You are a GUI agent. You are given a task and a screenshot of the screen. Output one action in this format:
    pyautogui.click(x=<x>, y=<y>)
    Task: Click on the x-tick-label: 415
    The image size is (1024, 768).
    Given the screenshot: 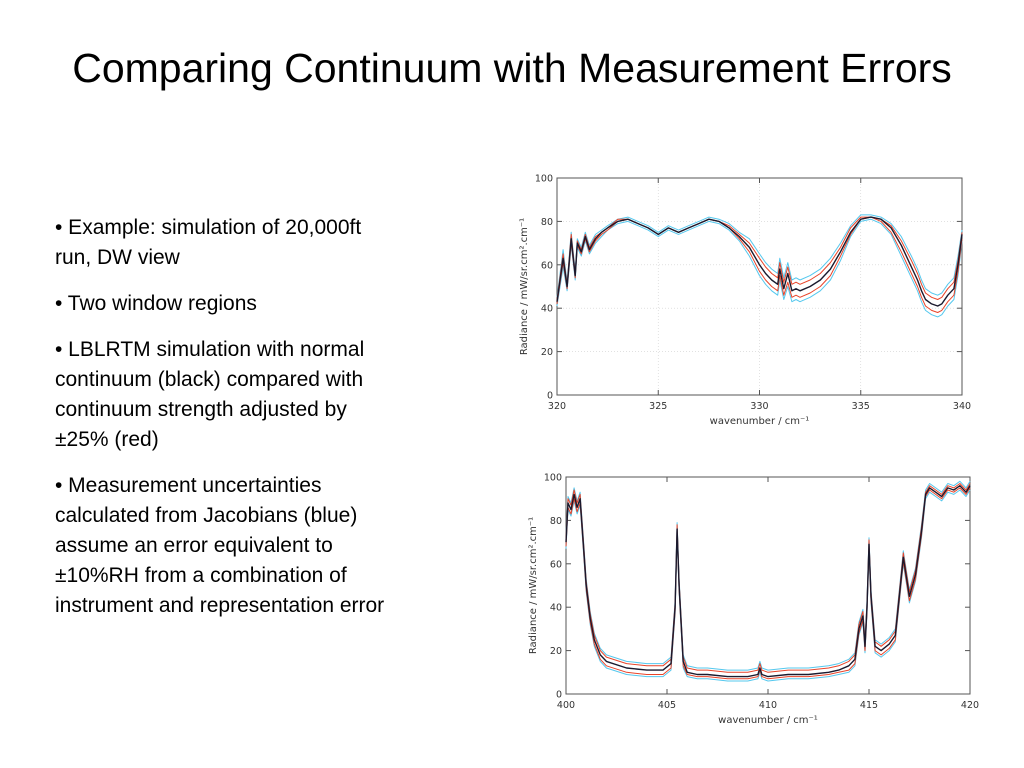 What is the action you would take?
    pyautogui.click(x=869, y=705)
    